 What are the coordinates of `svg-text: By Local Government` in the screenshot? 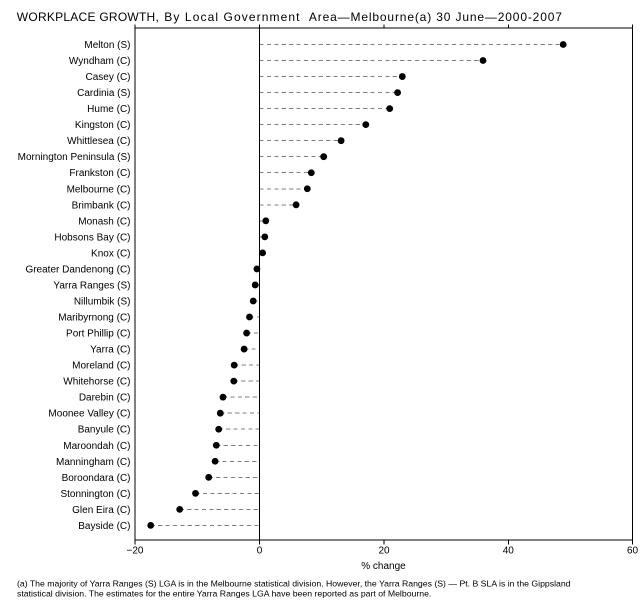 It's located at (232, 17).